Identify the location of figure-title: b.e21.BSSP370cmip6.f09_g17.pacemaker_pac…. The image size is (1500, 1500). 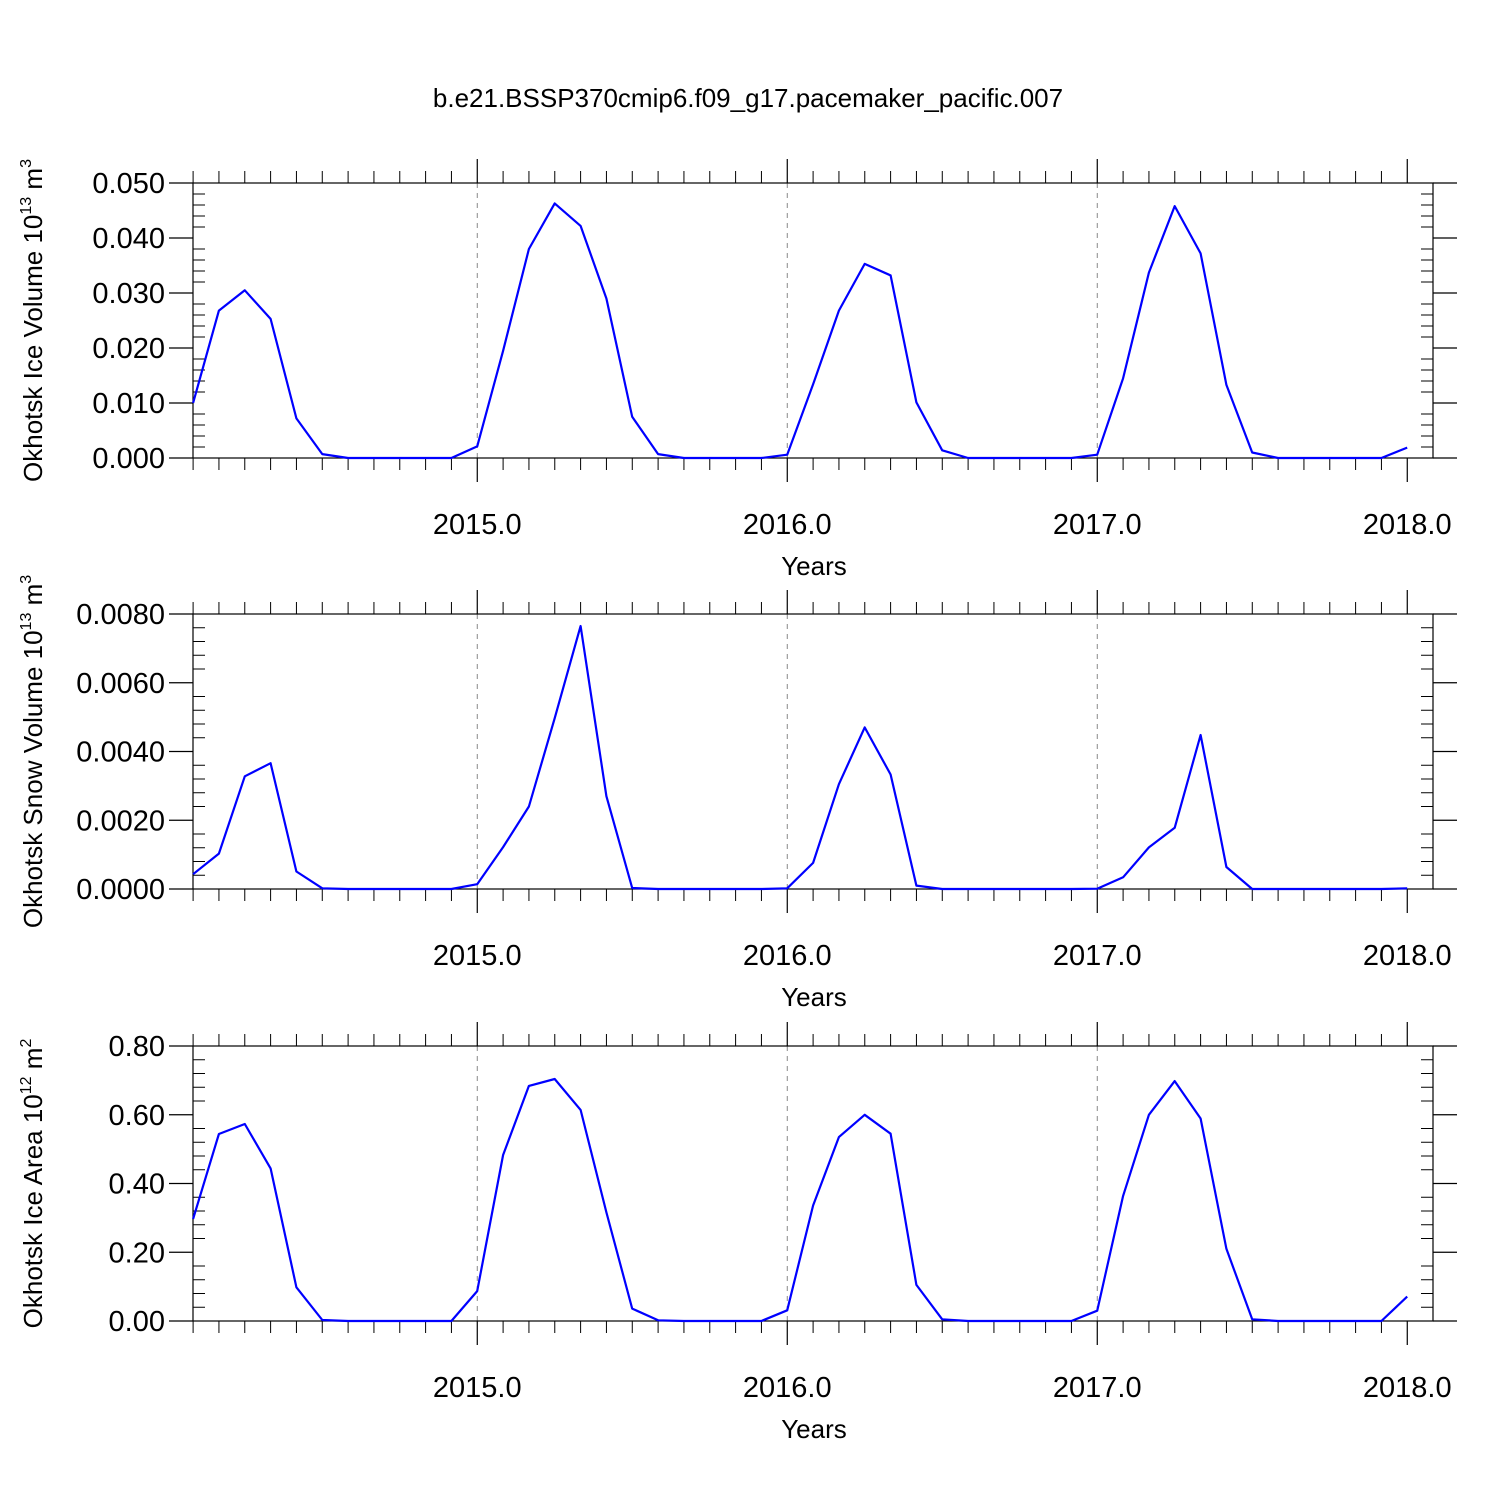
(748, 98).